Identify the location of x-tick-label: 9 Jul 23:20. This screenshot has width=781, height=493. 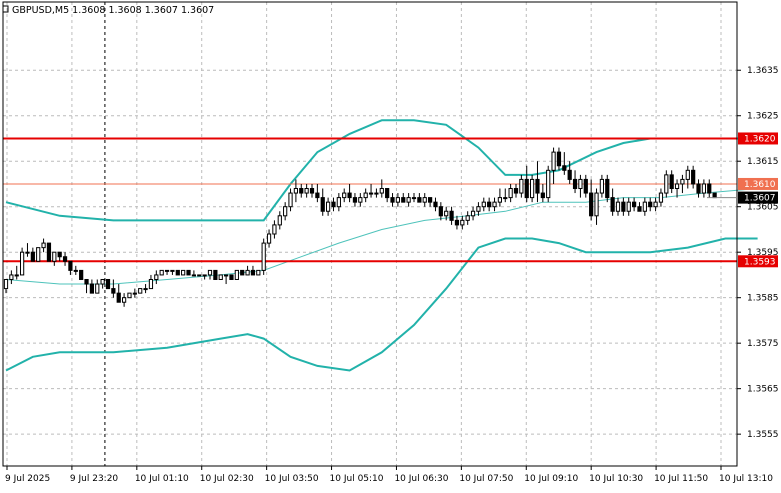
(94, 479).